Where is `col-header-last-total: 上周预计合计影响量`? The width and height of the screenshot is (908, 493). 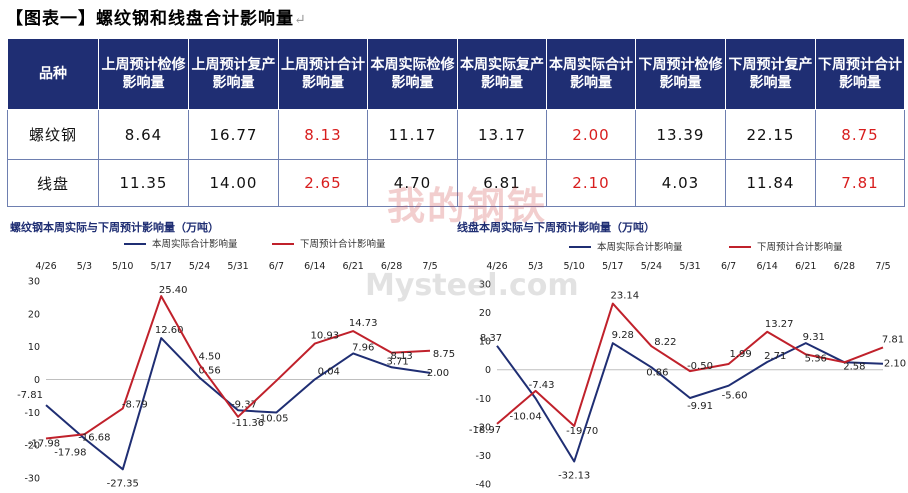
col-header-last-total: 上周预计合计影响量 is located at coordinates (323, 74).